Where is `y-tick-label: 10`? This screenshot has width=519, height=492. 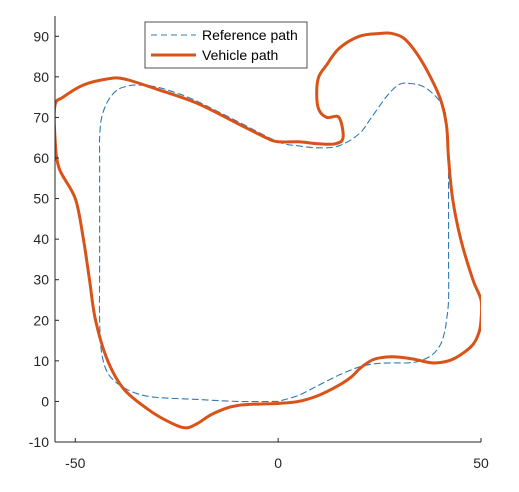 y-tick-label: 10 is located at coordinates (41, 361).